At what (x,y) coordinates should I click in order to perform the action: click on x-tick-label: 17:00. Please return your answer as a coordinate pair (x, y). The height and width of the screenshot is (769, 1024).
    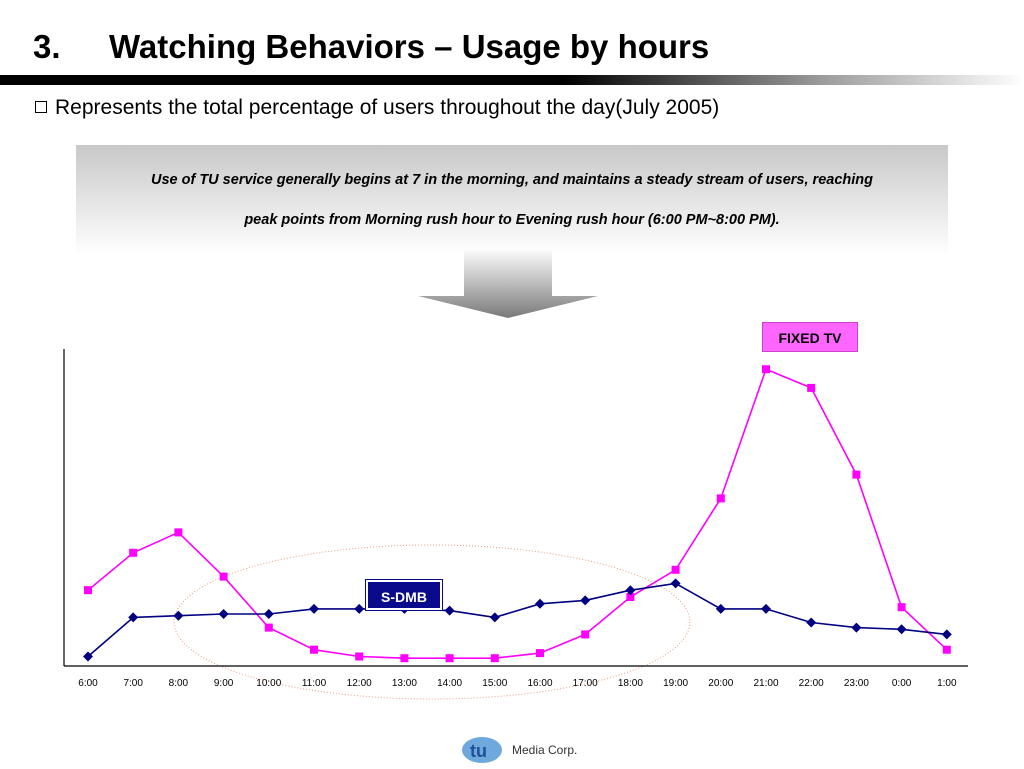
    Looking at the image, I should click on (585, 683).